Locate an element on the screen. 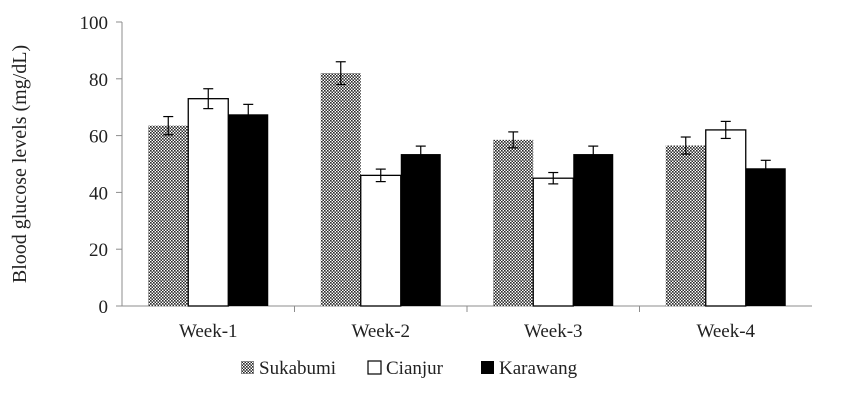  legend-label: Sukabumi is located at coordinates (297, 368).